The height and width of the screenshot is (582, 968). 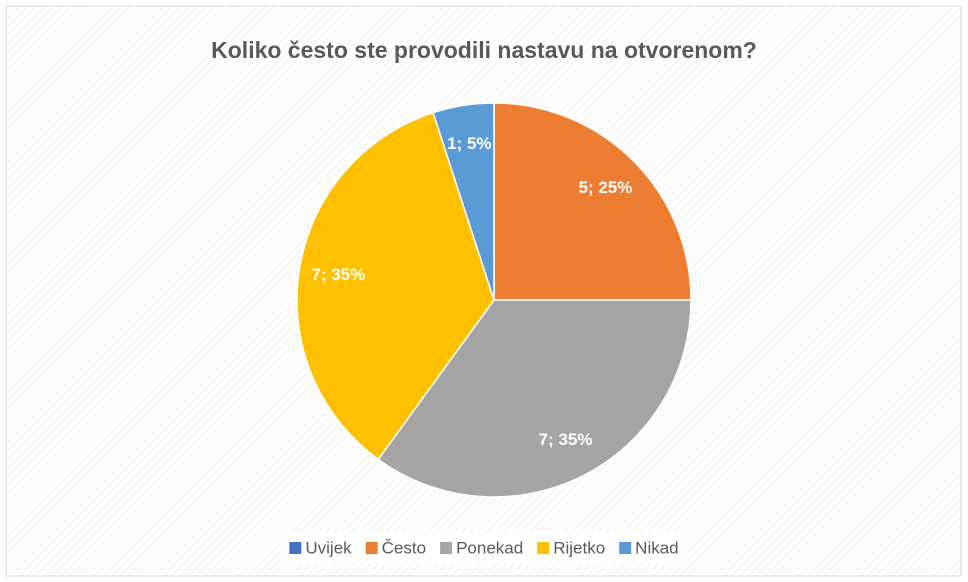 I want to click on data-label: 1; 5%, so click(x=469, y=143).